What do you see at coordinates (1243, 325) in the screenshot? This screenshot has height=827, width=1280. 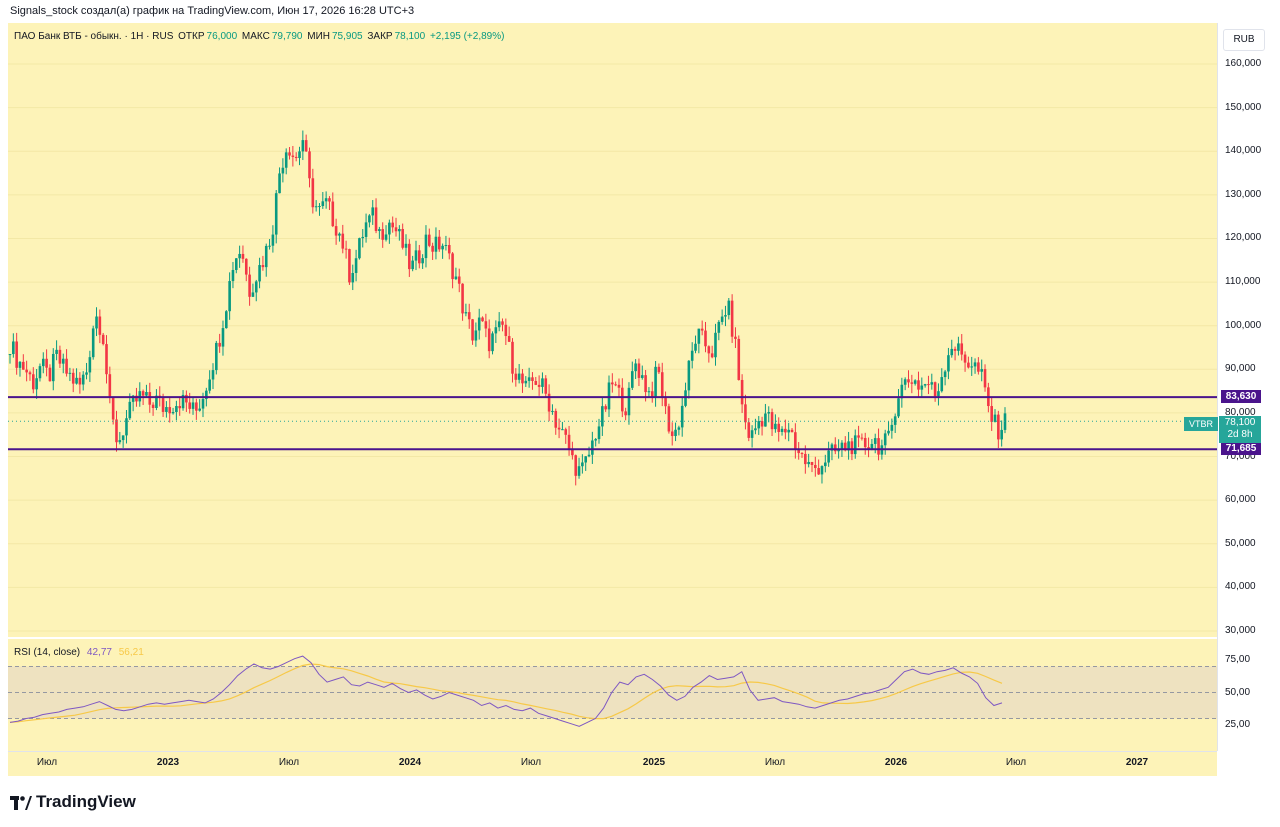 I see `price-tick-label: 100,000` at bounding box center [1243, 325].